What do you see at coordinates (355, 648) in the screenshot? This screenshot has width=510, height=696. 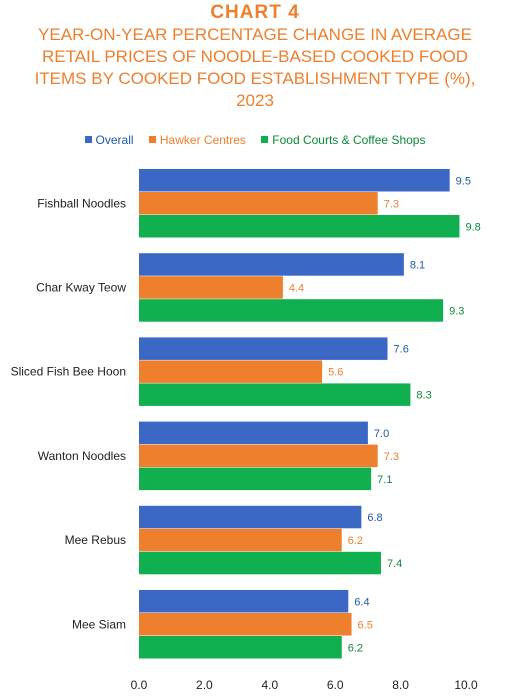 I see `data-label-mee-siam-food-courts-coffee-shops: 6.2` at bounding box center [355, 648].